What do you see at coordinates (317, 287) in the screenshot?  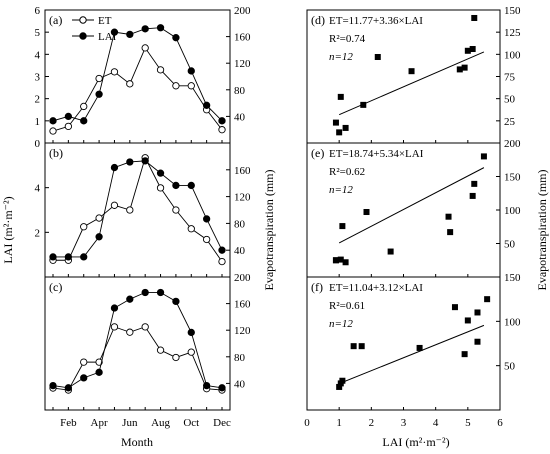 I see `panel-label: (f)` at bounding box center [317, 287].